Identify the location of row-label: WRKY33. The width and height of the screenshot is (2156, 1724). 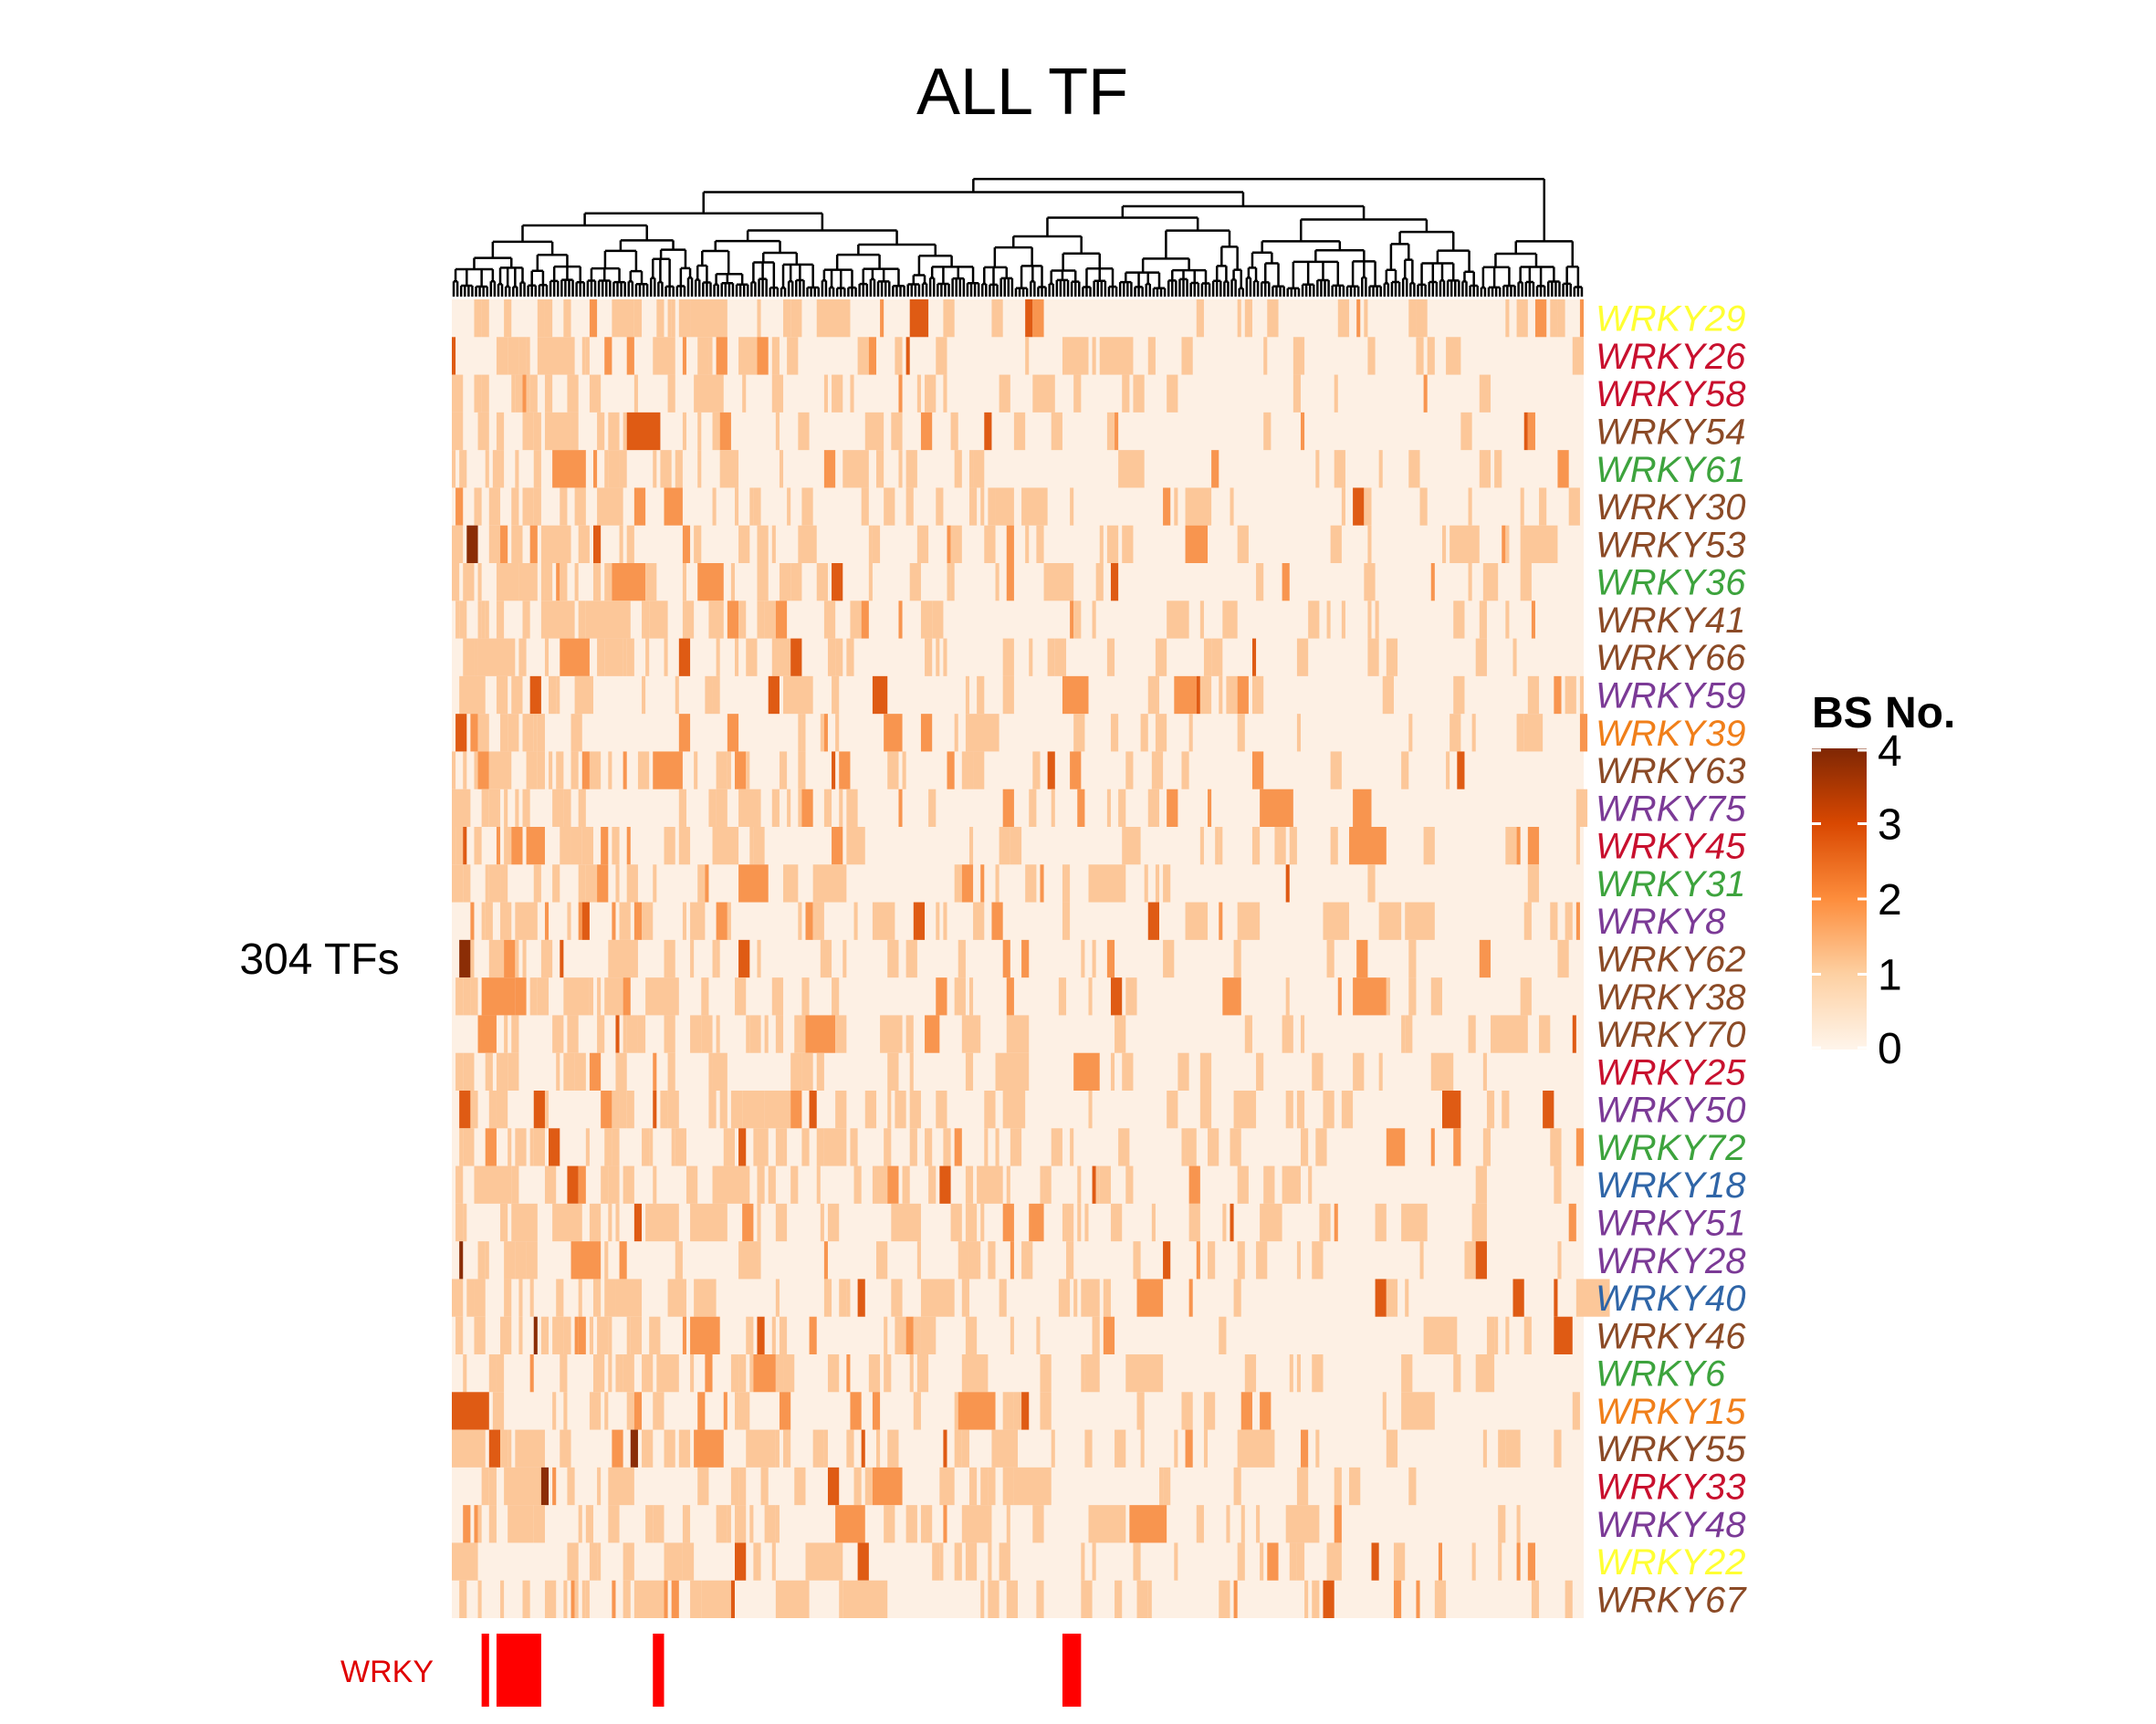
(1671, 1488).